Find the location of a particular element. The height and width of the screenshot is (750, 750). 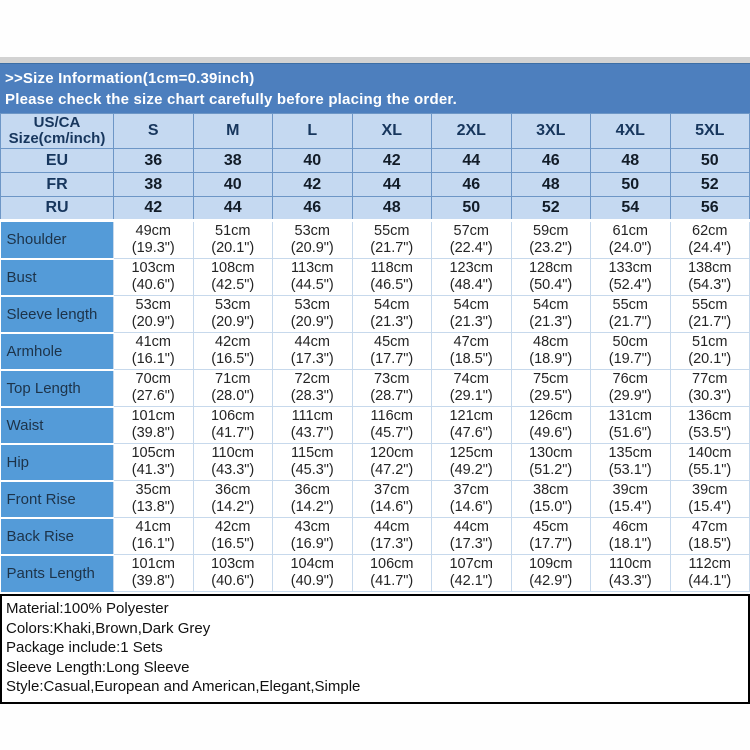

measurement-value-cell: 53cm (20.9") is located at coordinates (312, 314).